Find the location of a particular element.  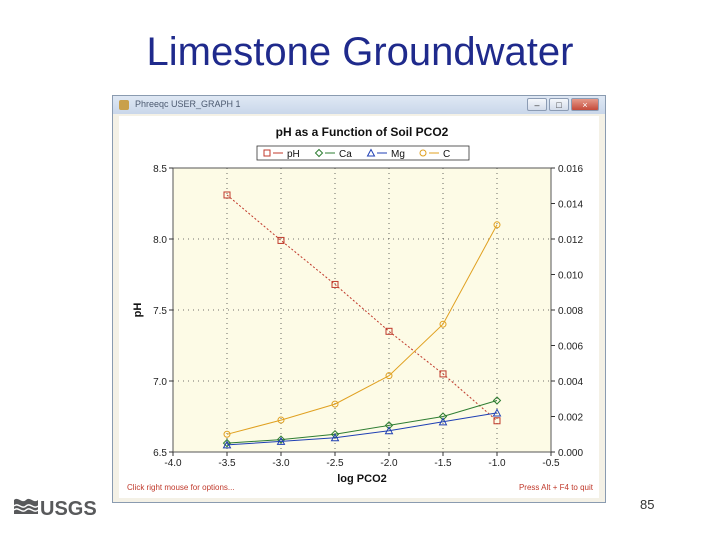

y2-tick-label: 0.010 is located at coordinates (570, 276).